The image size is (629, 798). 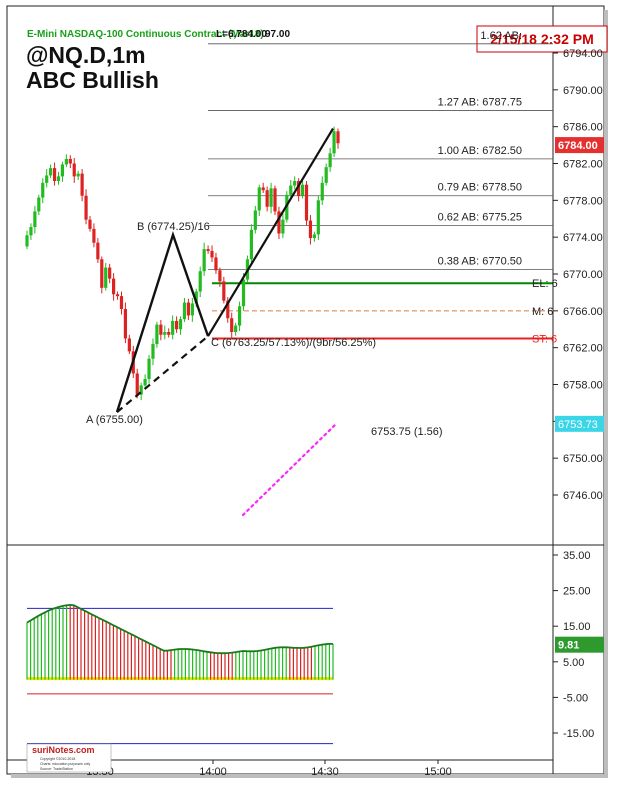 What do you see at coordinates (579, 644) in the screenshot?
I see `osc-value-badge` at bounding box center [579, 644].